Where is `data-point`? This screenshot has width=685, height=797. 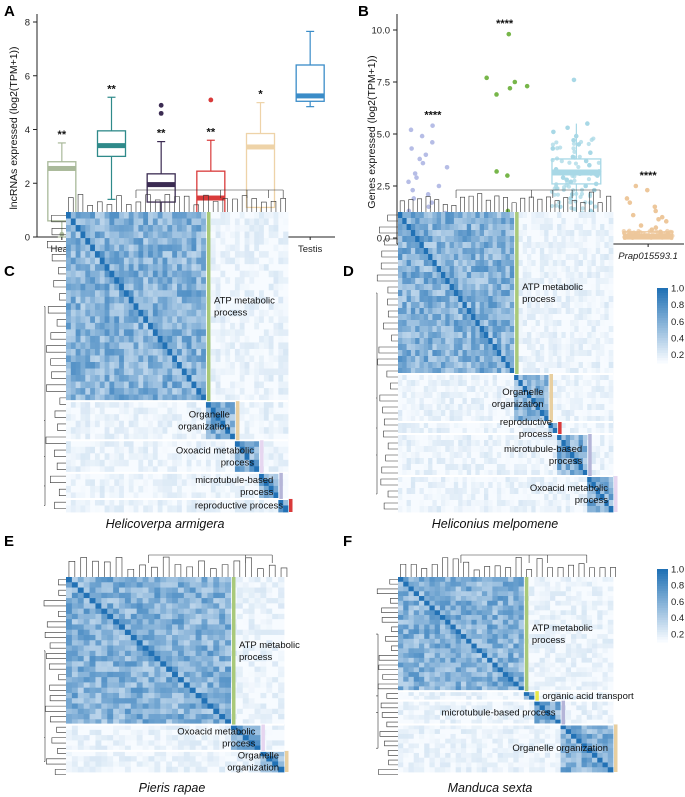 data-point is located at coordinates (552, 191).